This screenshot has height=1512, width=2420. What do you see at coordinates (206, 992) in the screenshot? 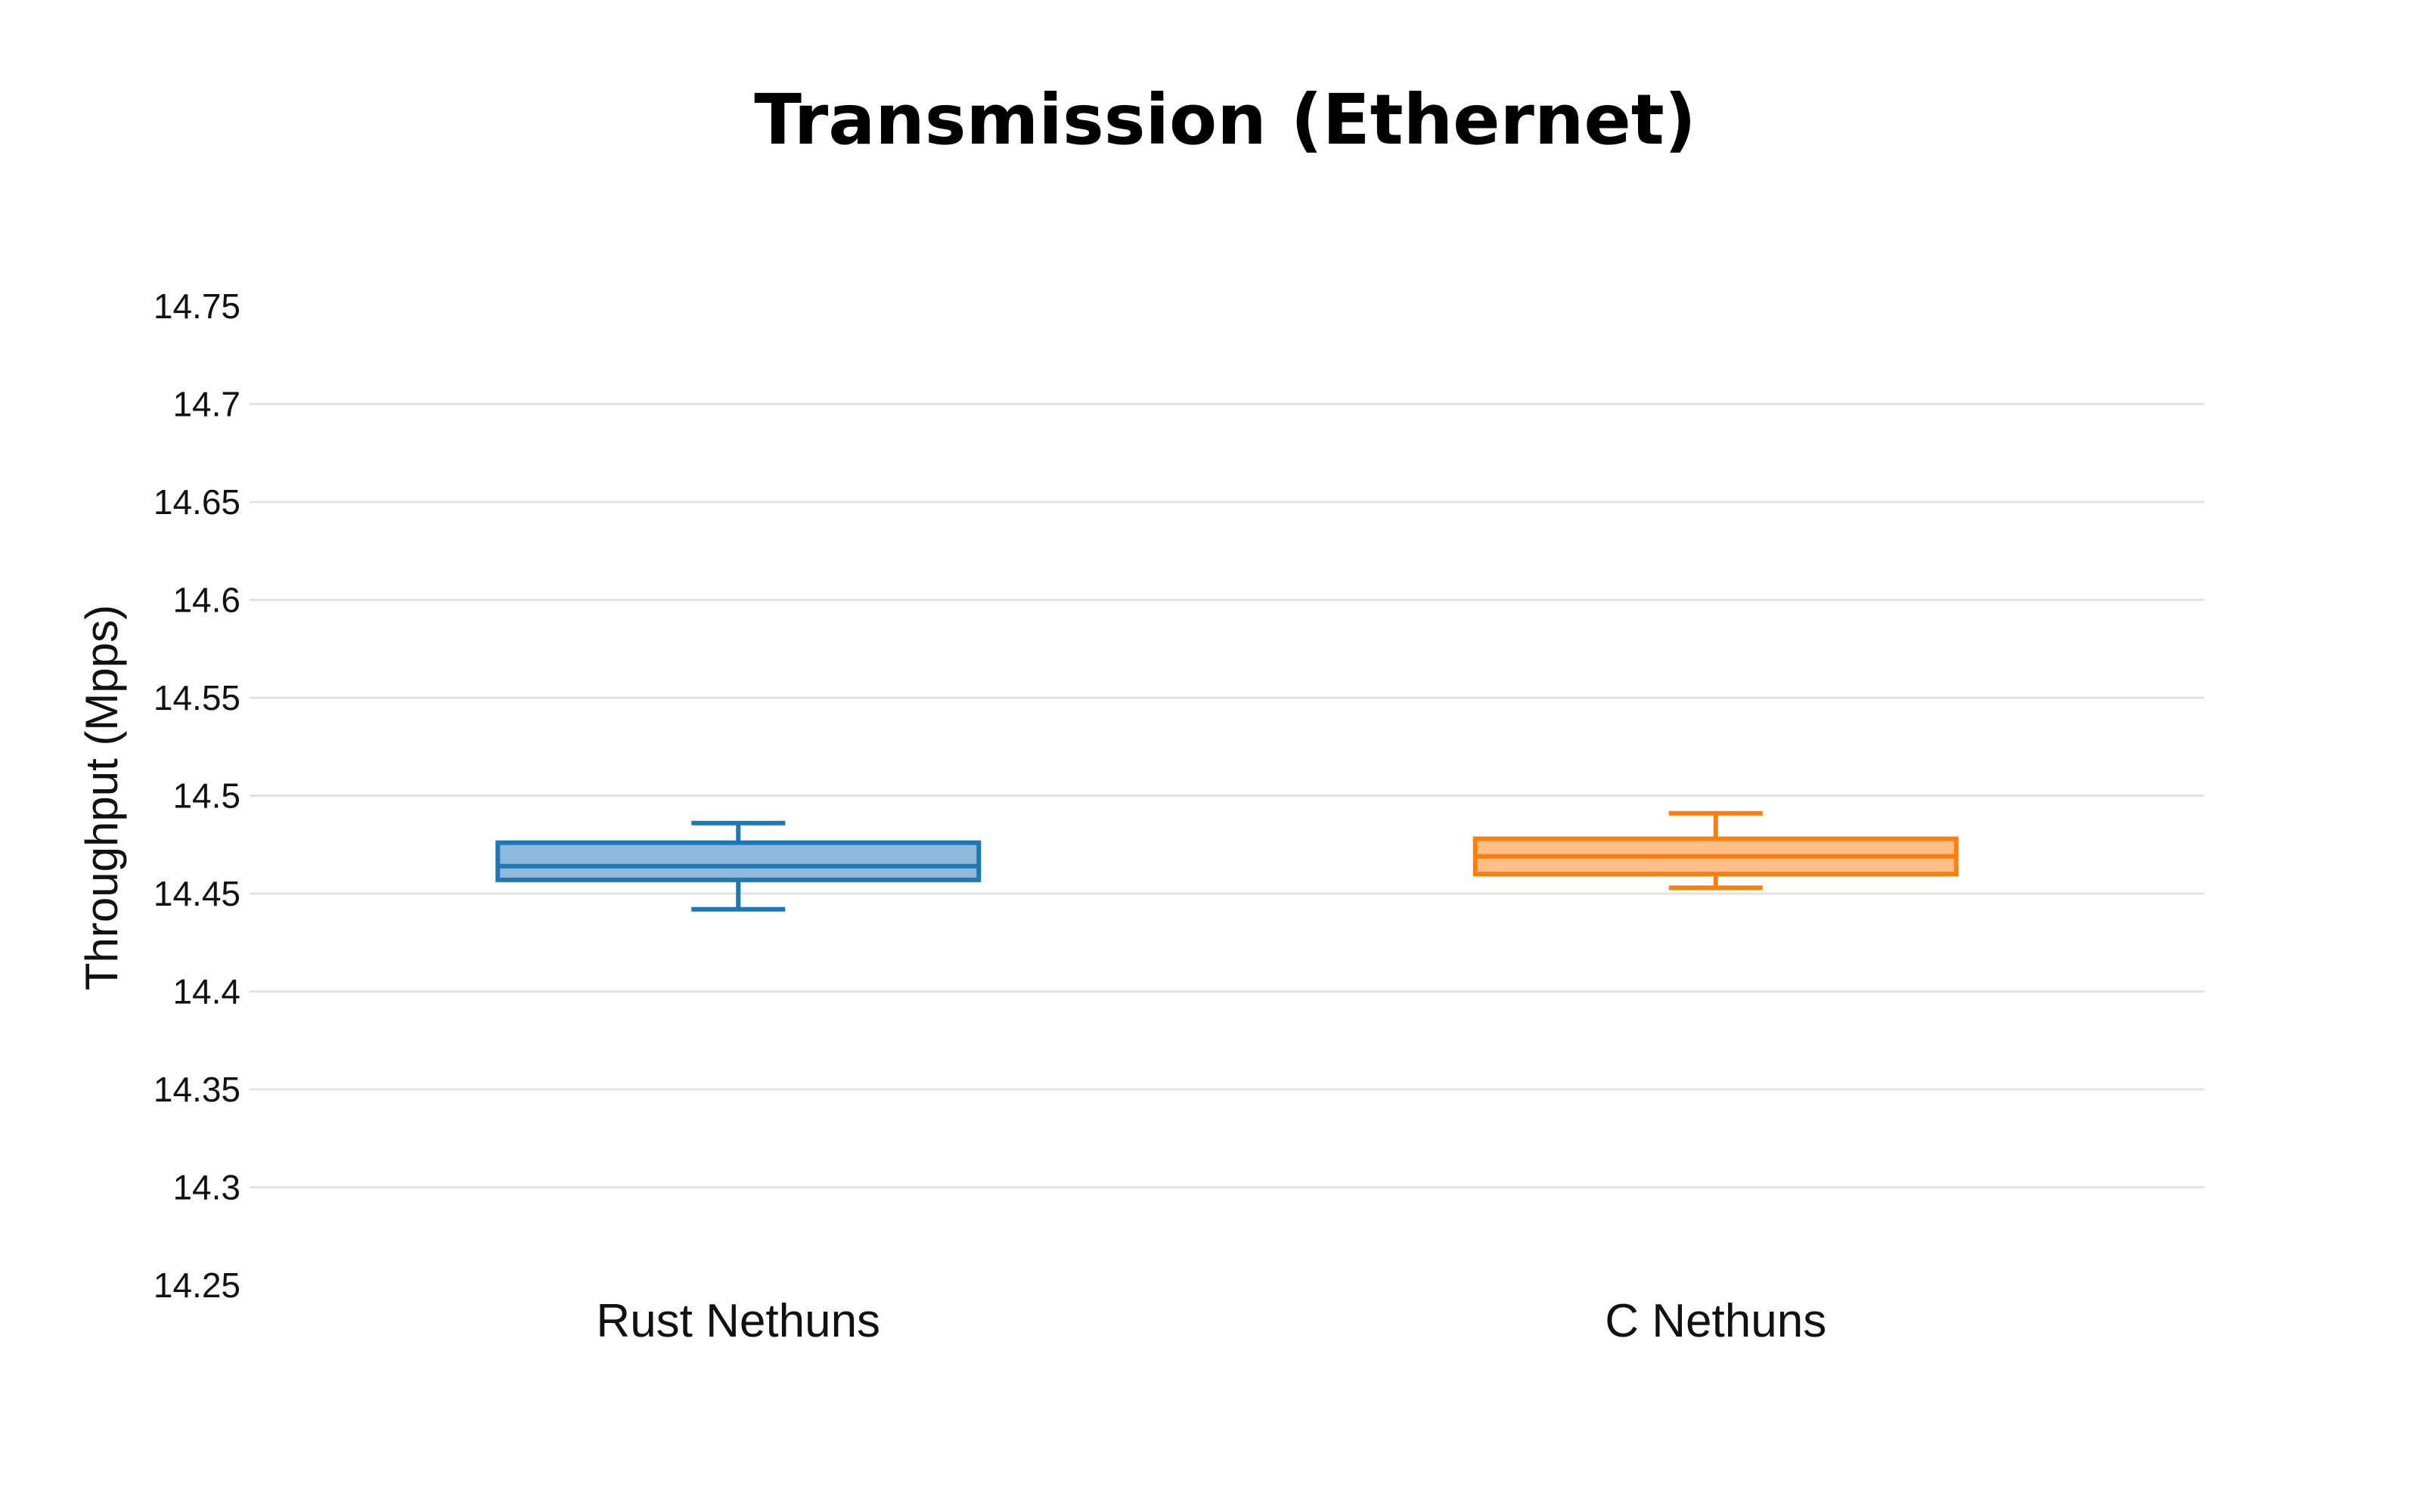
I see `y-tick-label: 14.4` at bounding box center [206, 992].